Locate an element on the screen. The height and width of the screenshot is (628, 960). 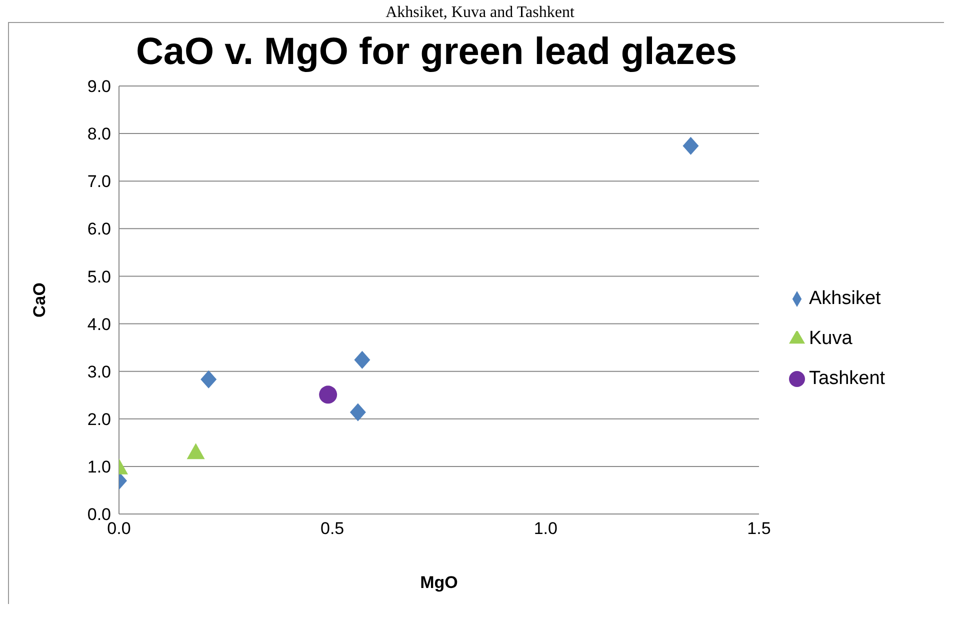
y-tick-label: 9.0 is located at coordinates (99, 86).